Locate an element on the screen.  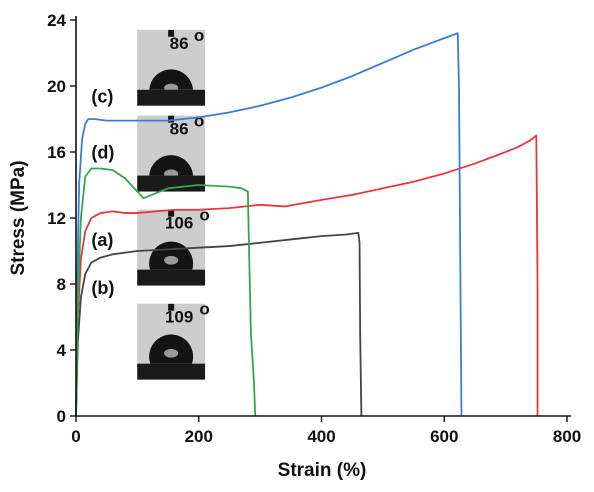
x-axis-title: Strain (%) is located at coordinates (322, 470).